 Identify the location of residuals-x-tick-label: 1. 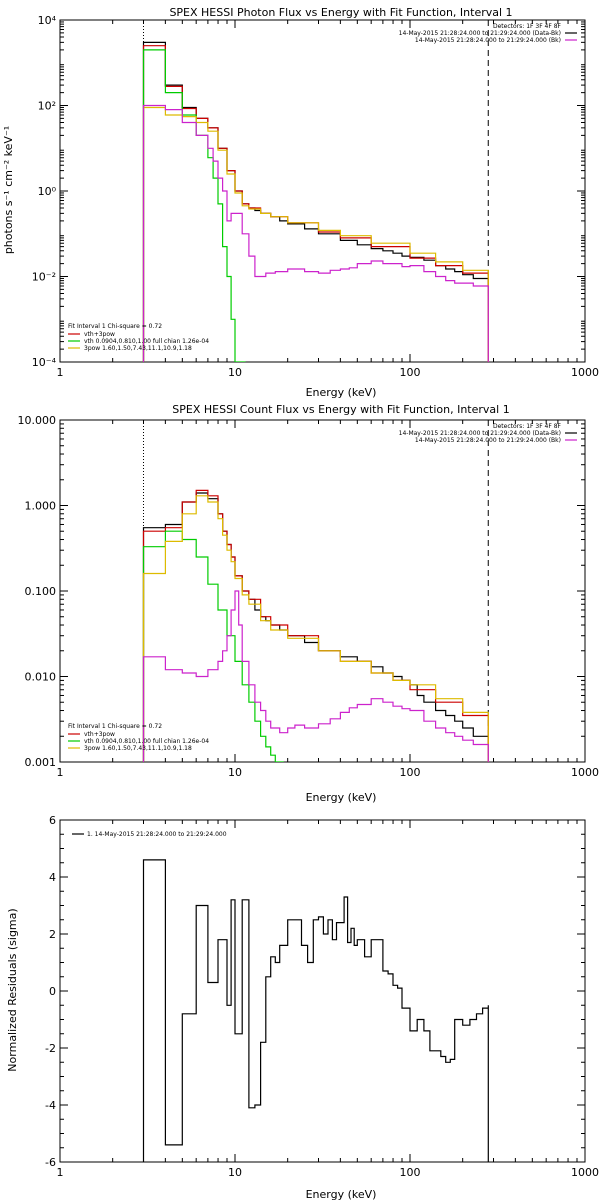
(60, 1172).